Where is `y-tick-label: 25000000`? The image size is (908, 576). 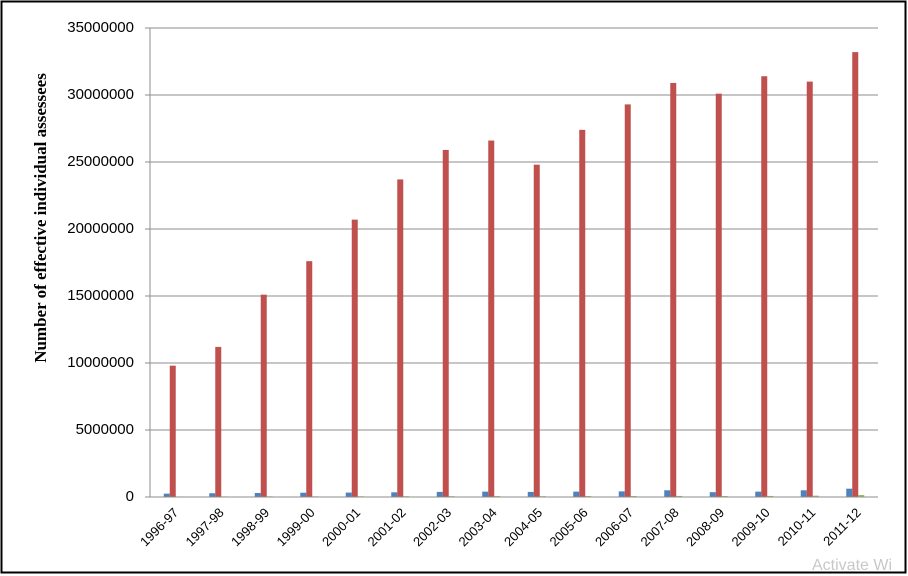
y-tick-label: 25000000 is located at coordinates (100, 161).